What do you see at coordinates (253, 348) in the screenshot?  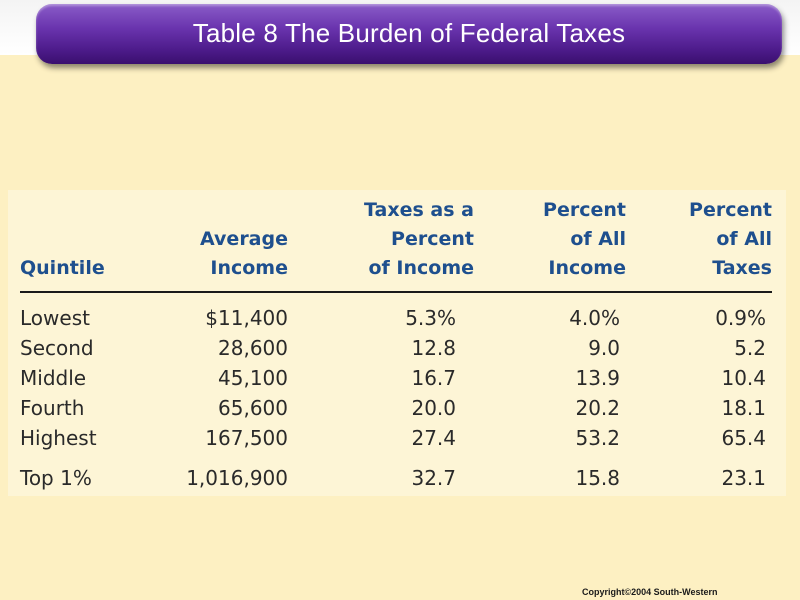 I see `cell-average-income: 28,600` at bounding box center [253, 348].